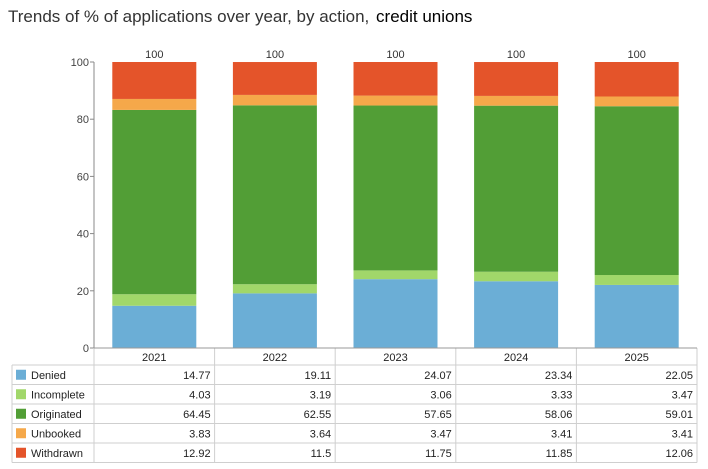 This screenshot has height=469, width=708. What do you see at coordinates (318, 415) in the screenshot?
I see `table-cell-value: 62.55` at bounding box center [318, 415].